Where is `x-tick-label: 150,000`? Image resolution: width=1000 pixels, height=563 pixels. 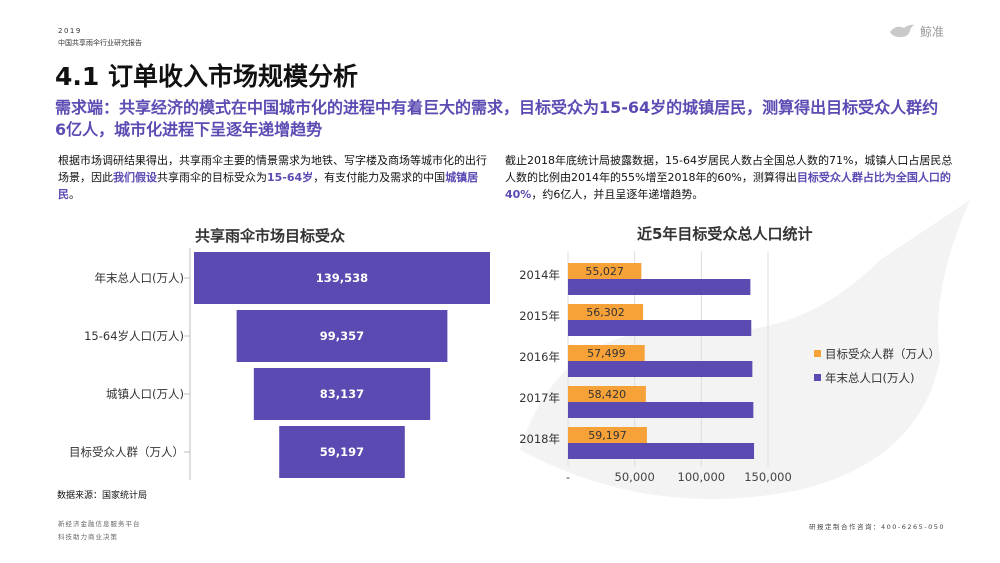
x-tick-label: 150,000 is located at coordinates (768, 477).